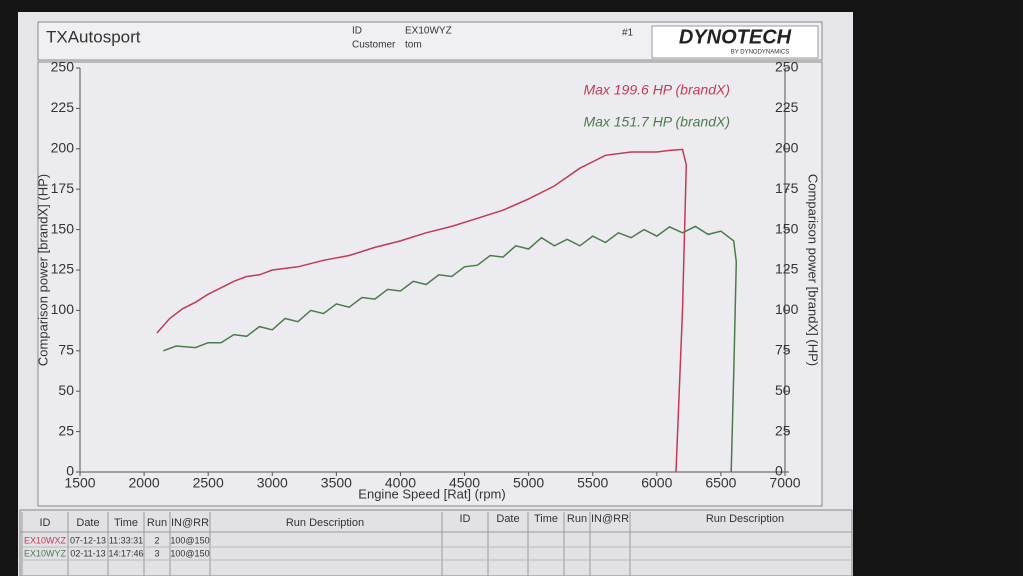 The width and height of the screenshot is (1023, 576). I want to click on logo-box, so click(735, 42).